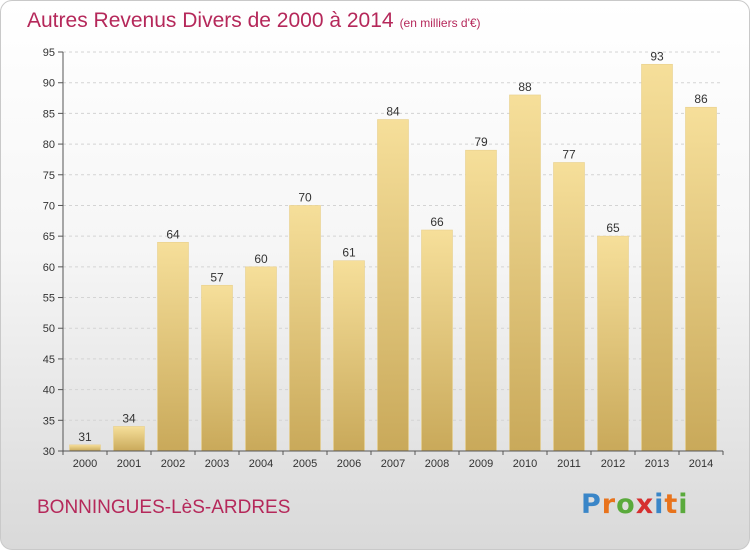 Image resolution: width=750 pixels, height=550 pixels. Describe the element at coordinates (129, 464) in the screenshot. I see `x-tick-label: 2001` at that location.